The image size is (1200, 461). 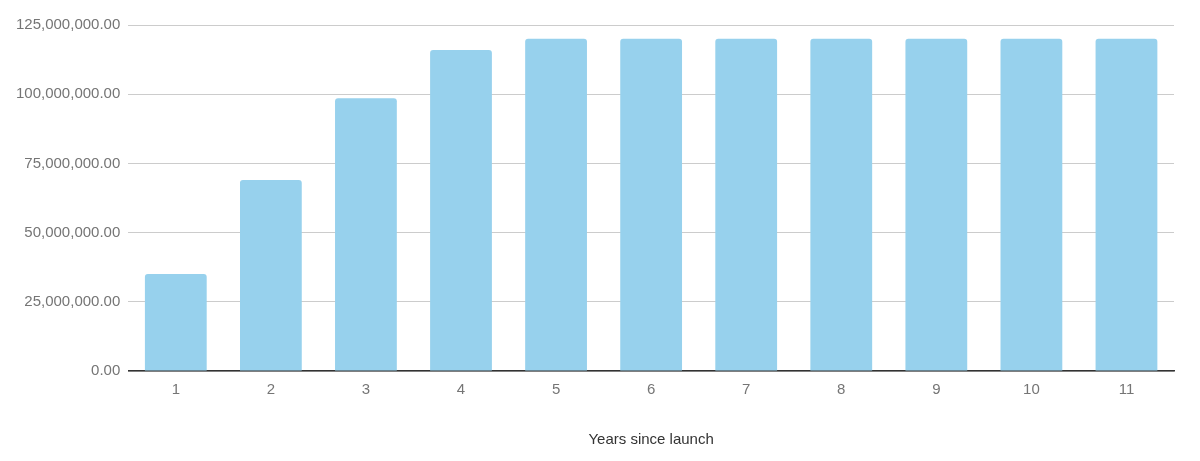 What do you see at coordinates (271, 389) in the screenshot?
I see `x-tick-label: 2` at bounding box center [271, 389].